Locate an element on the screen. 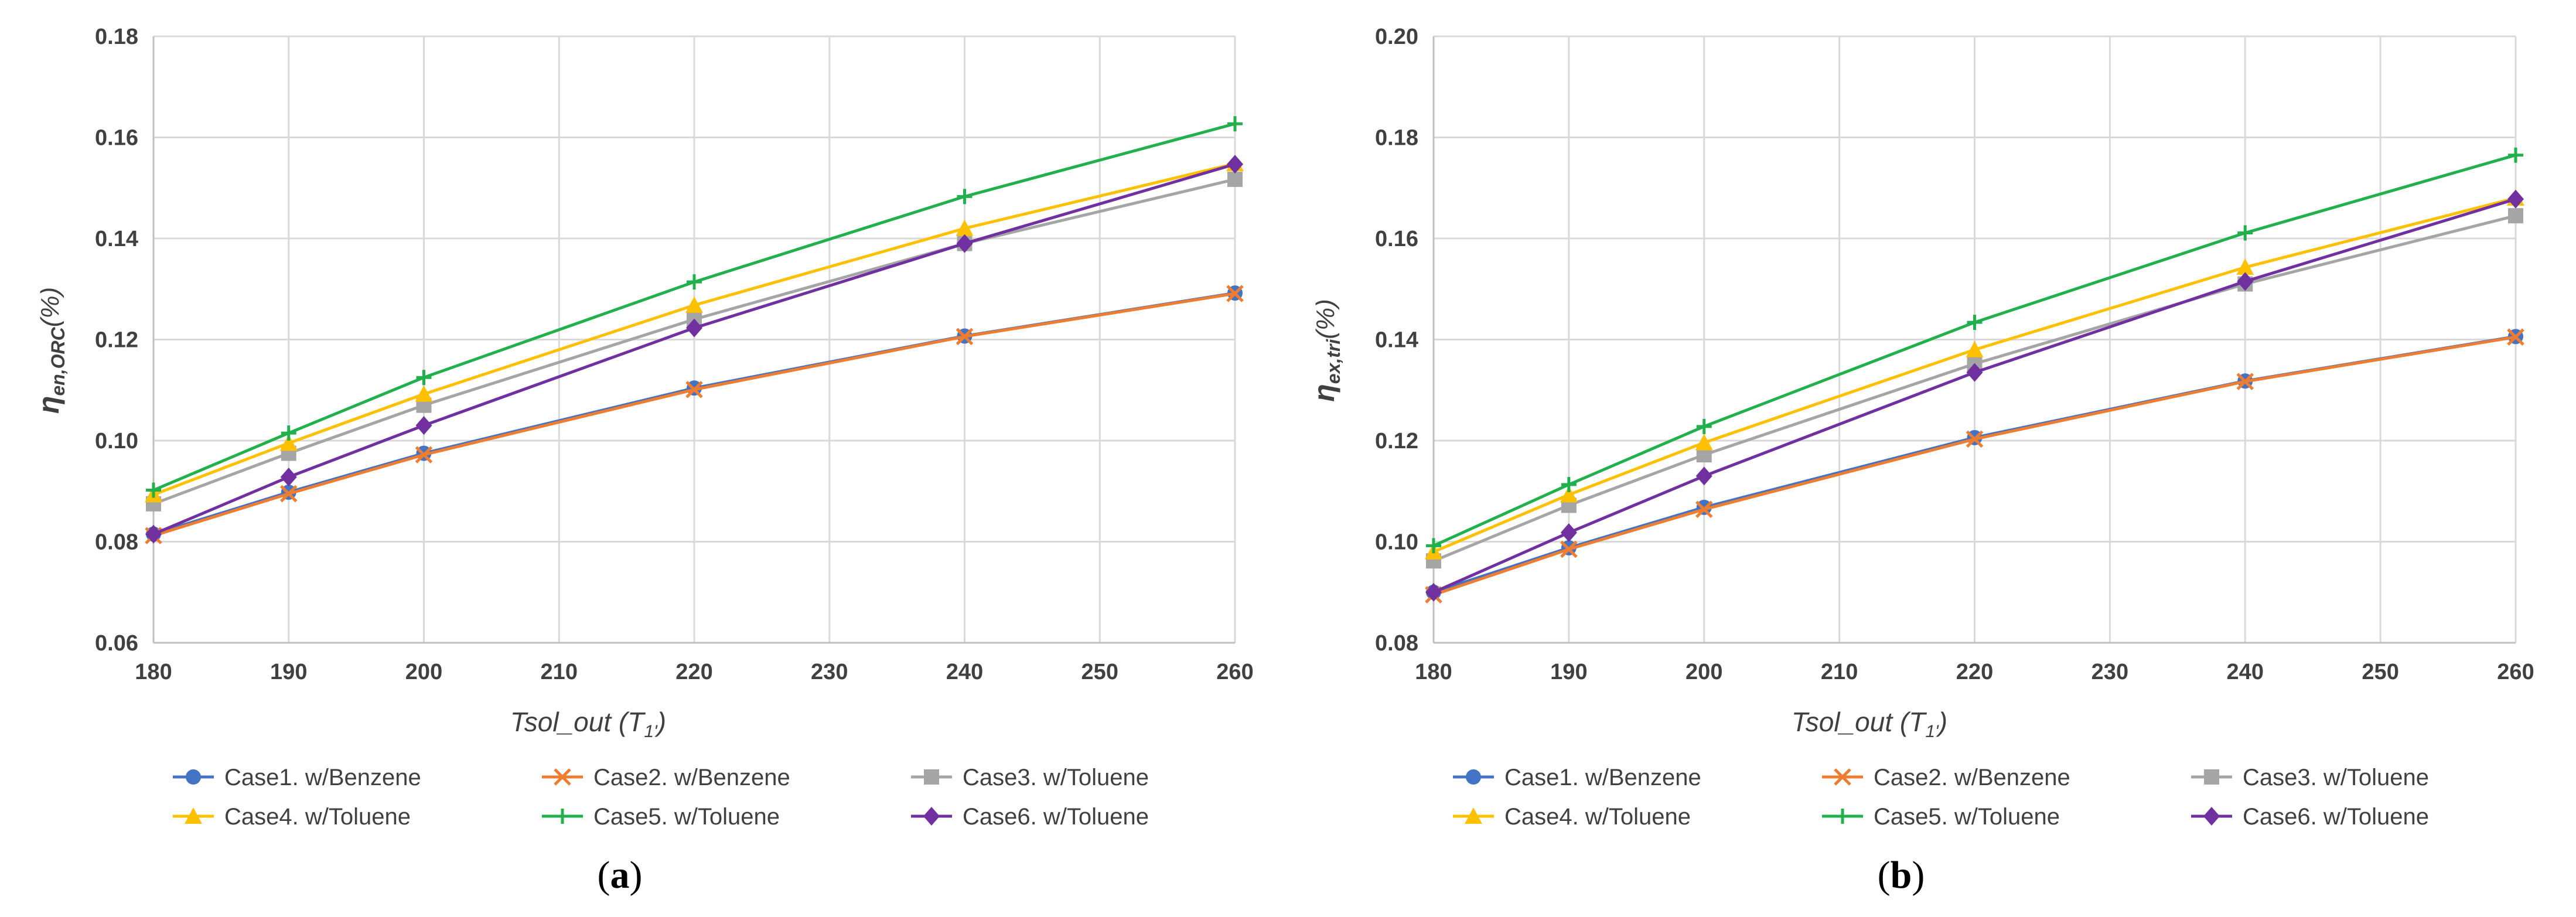 The width and height of the screenshot is (2576, 917). x-axis-label: Tsol_out (T1') is located at coordinates (1869, 724).